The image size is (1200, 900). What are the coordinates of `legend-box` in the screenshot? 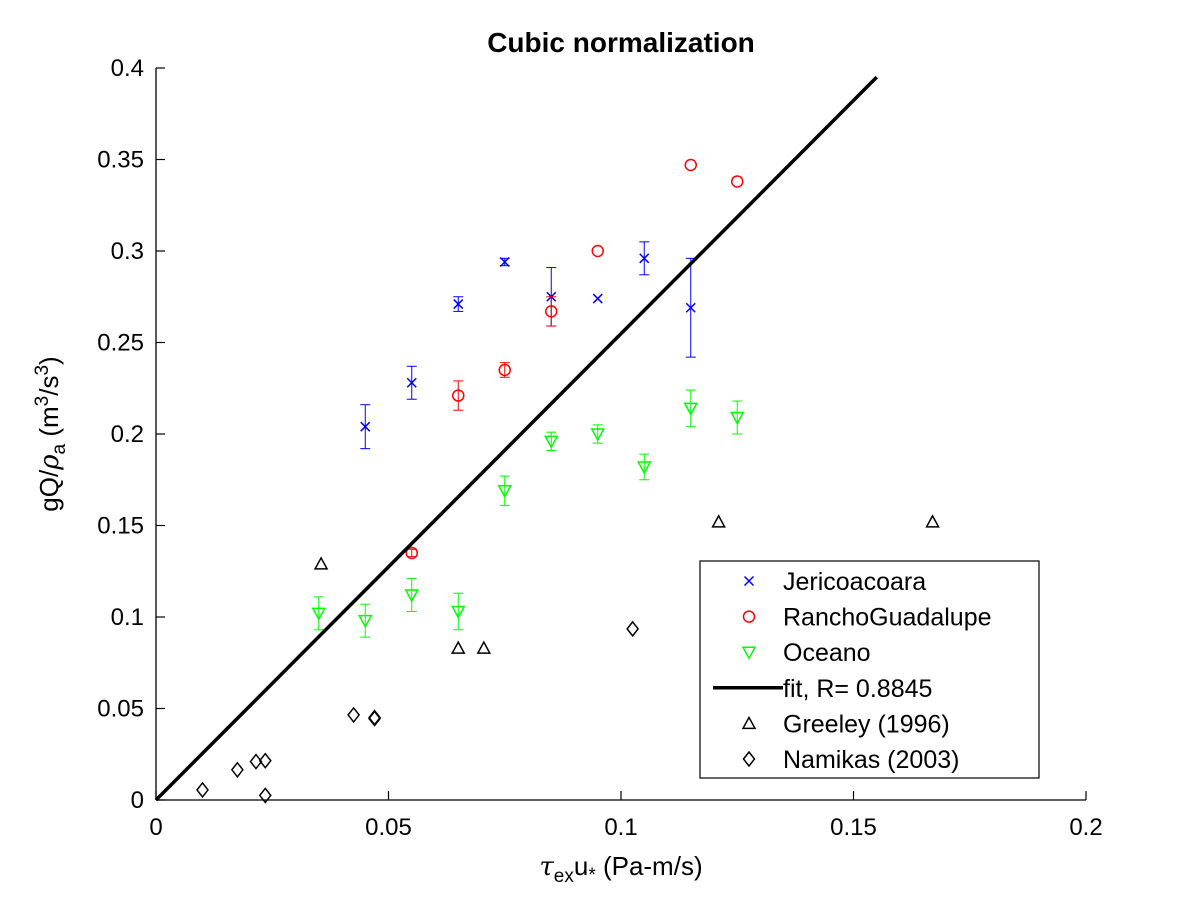 It's located at (869, 669).